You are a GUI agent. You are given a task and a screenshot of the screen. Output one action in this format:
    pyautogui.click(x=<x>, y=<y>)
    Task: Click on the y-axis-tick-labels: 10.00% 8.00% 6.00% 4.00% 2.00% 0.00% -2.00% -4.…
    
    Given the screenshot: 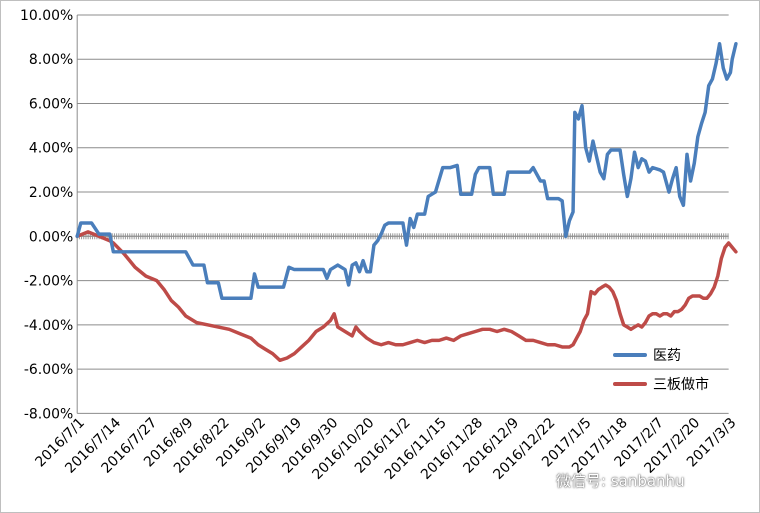 What is the action you would take?
    pyautogui.click(x=46, y=215)
    